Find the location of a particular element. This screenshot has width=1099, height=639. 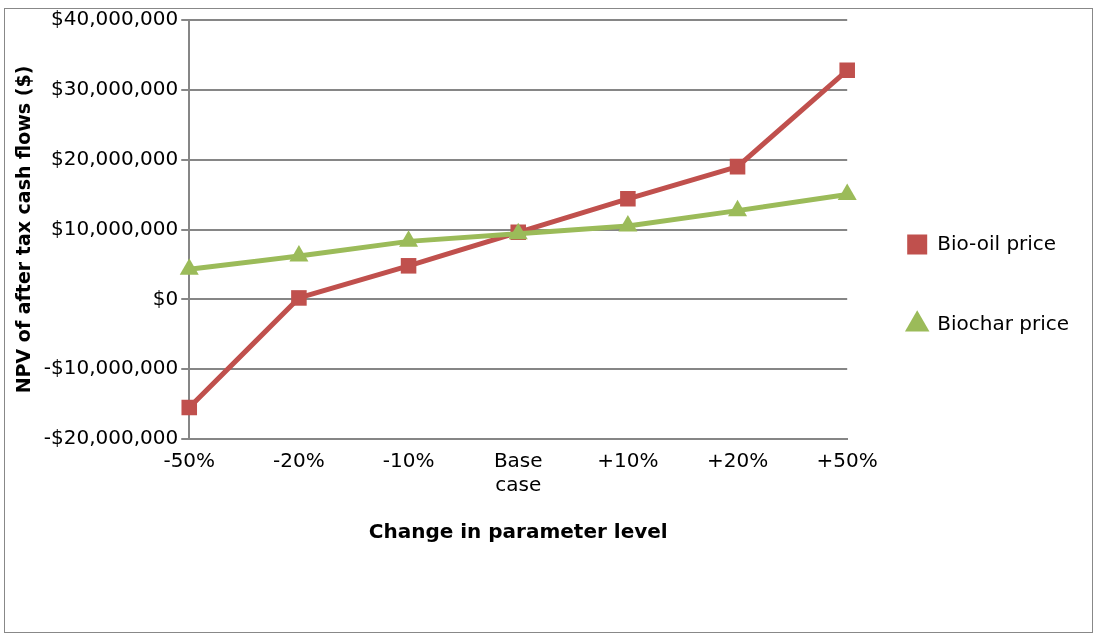

y-tick-label: -$20,000,000 is located at coordinates (111, 437).